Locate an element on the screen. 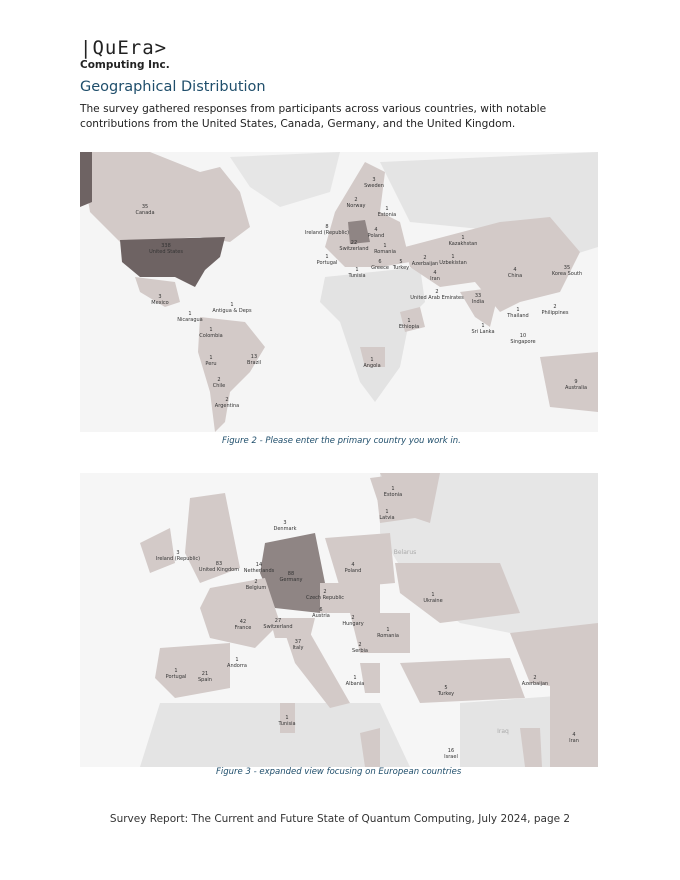 This screenshot has height=880, width=680. country-count: 42 is located at coordinates (243, 622).